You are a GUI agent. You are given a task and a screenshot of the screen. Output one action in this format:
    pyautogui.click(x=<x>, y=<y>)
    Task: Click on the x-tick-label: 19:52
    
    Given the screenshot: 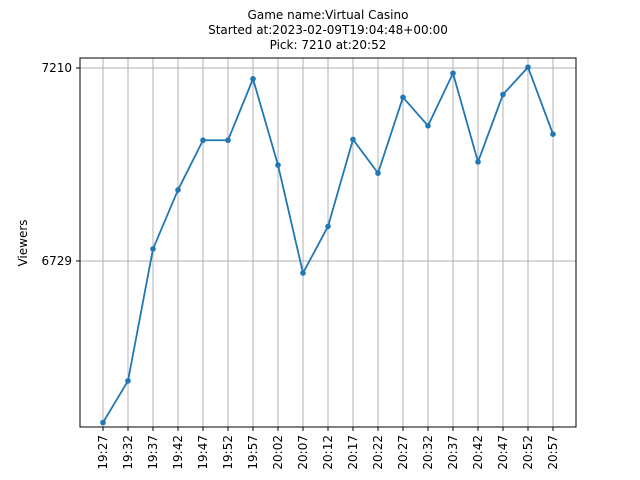 What is the action you would take?
    pyautogui.click(x=228, y=452)
    